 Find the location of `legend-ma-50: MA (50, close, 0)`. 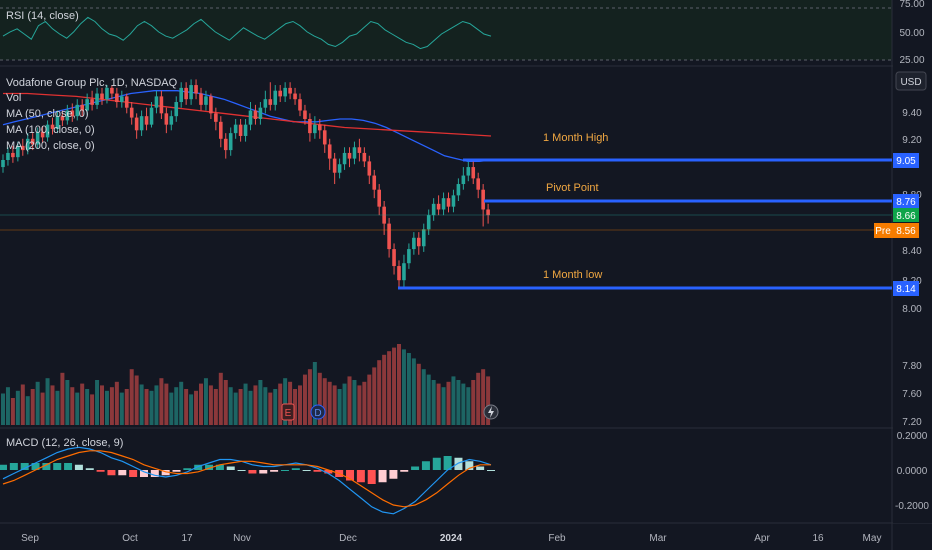

legend-ma-50: MA (50, close, 0) is located at coordinates (47, 114).